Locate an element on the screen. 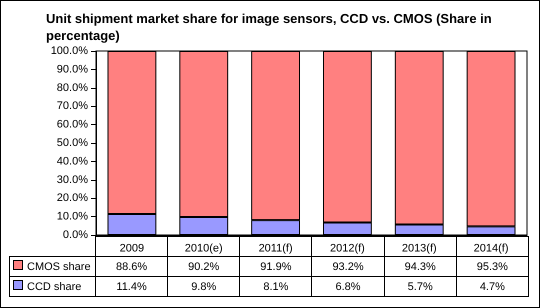 Image resolution: width=540 pixels, height=308 pixels. data-label: 11.4% is located at coordinates (132, 286).